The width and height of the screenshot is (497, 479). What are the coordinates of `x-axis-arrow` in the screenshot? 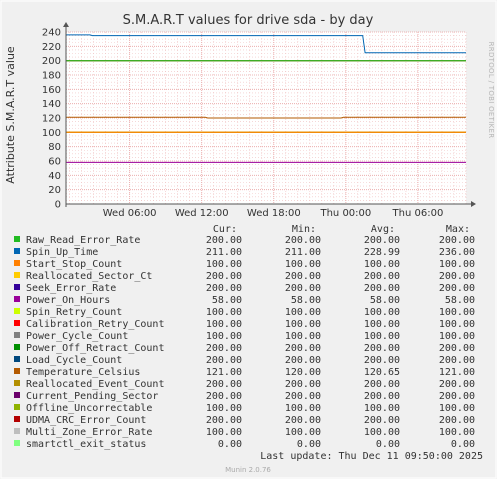 It's located at (473, 204).